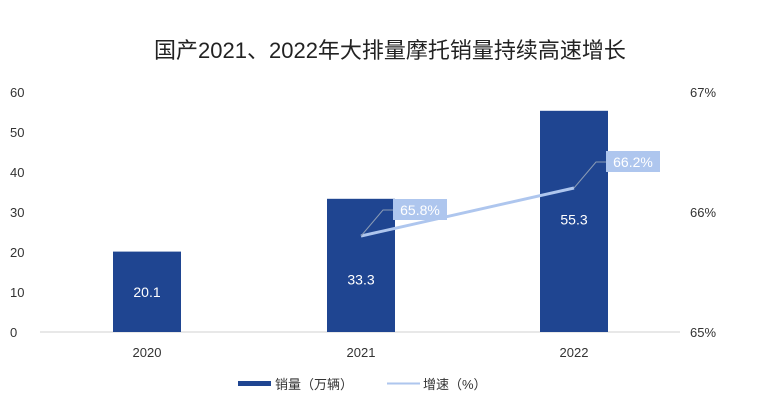  Describe the element at coordinates (17, 212) in the screenshot. I see `y-left-tick-label: 30` at that location.